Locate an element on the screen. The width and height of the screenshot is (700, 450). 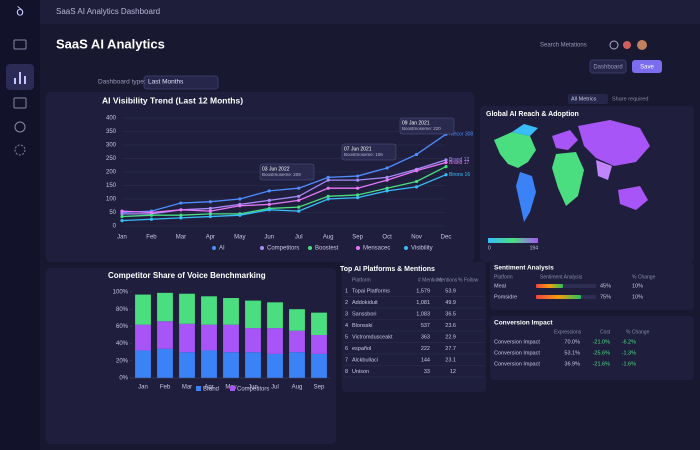
window-title: SaaS AI Analytics Dashboard is located at coordinates (108, 11).